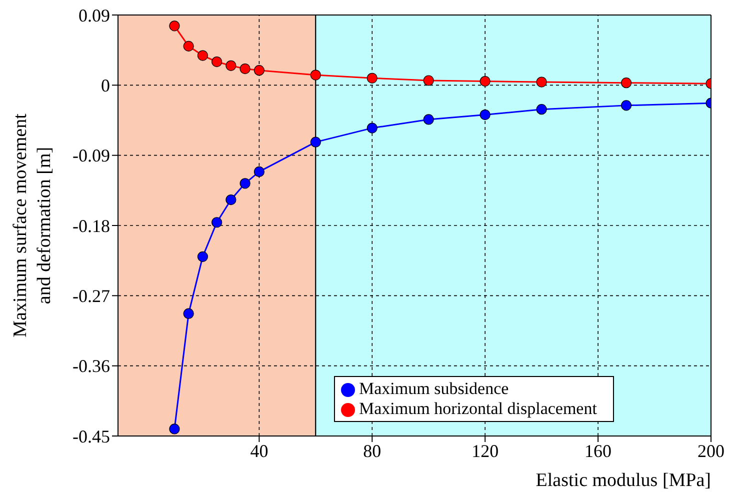  Describe the element at coordinates (91, 366) in the screenshot. I see `y-tick-label: -0.36` at that location.